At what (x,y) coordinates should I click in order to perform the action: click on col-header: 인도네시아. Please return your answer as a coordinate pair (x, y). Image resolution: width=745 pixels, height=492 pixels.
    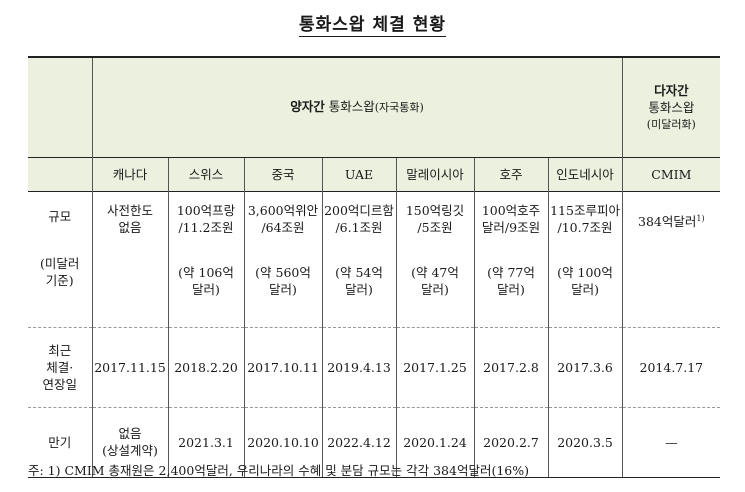
    Looking at the image, I should click on (585, 173).